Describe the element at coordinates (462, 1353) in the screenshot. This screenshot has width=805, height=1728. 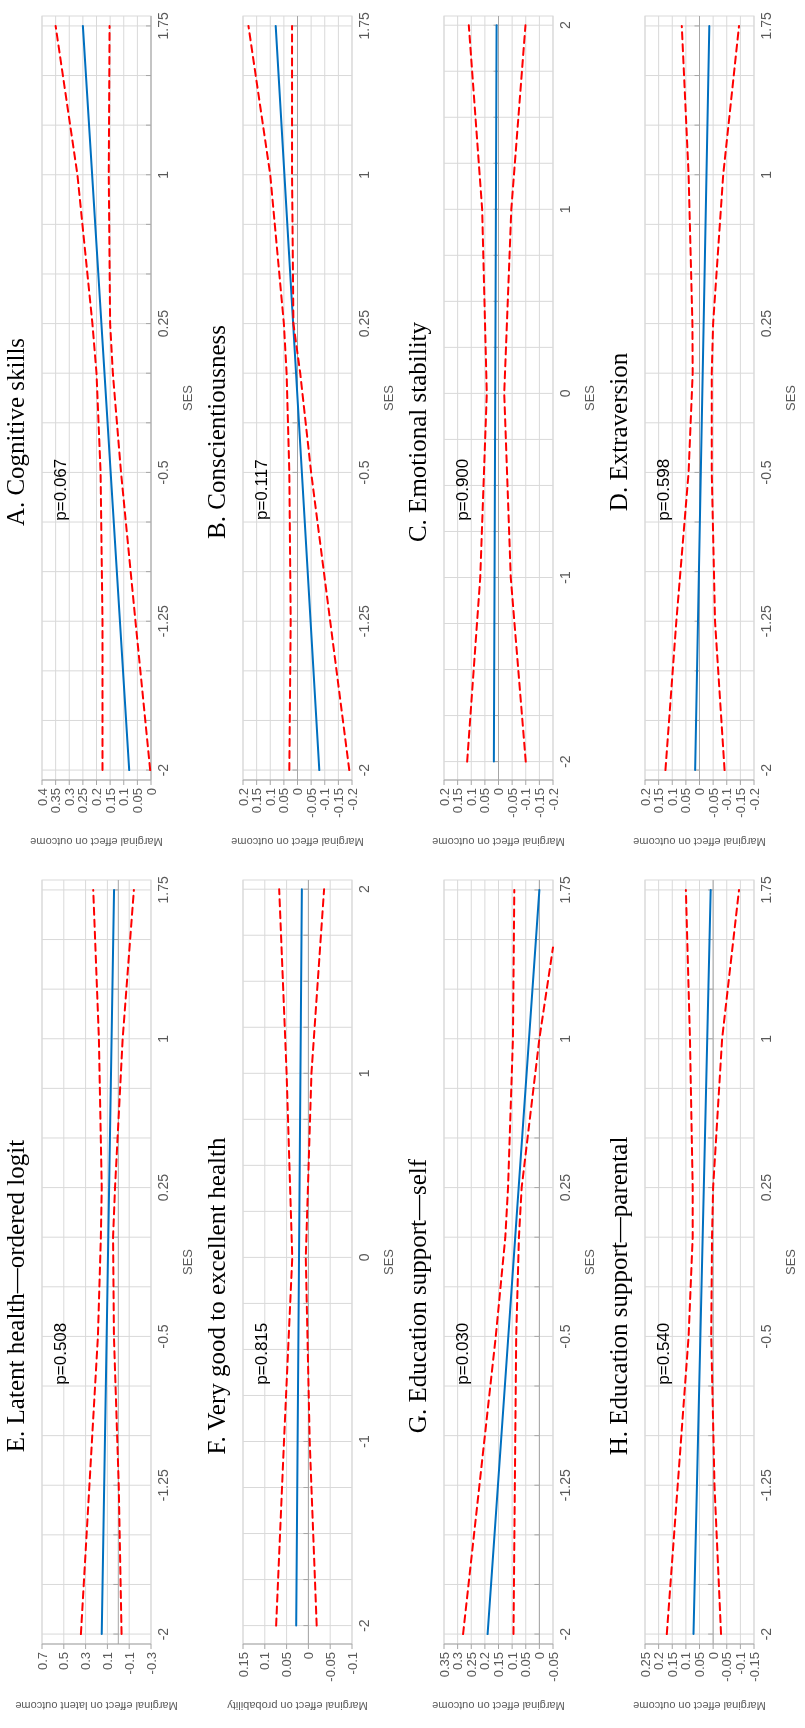
I see `annotation: p=0.030` at that location.